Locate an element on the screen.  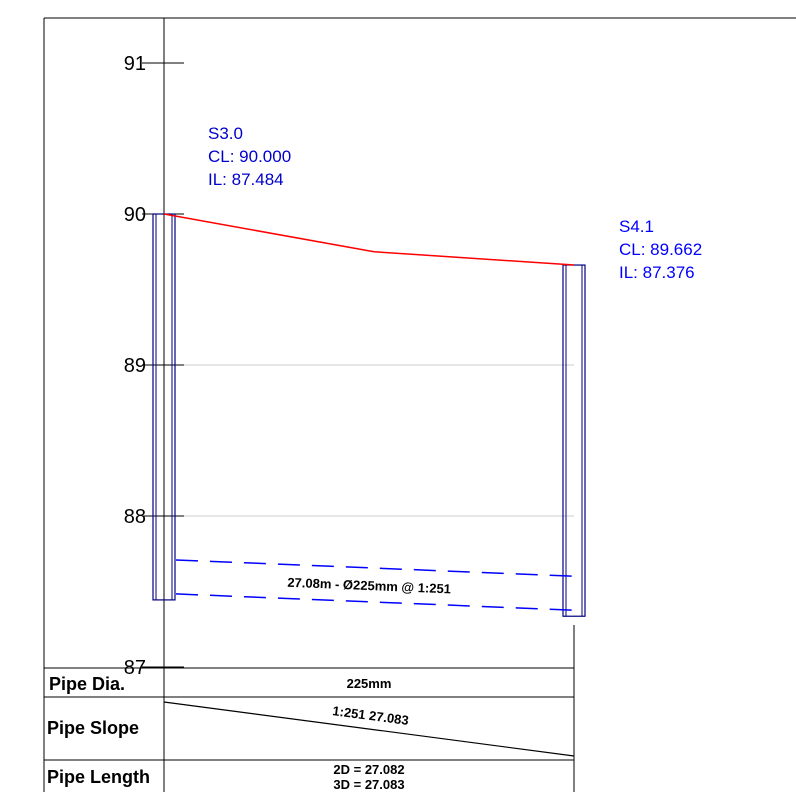
gridlines is located at coordinates (369, 440).